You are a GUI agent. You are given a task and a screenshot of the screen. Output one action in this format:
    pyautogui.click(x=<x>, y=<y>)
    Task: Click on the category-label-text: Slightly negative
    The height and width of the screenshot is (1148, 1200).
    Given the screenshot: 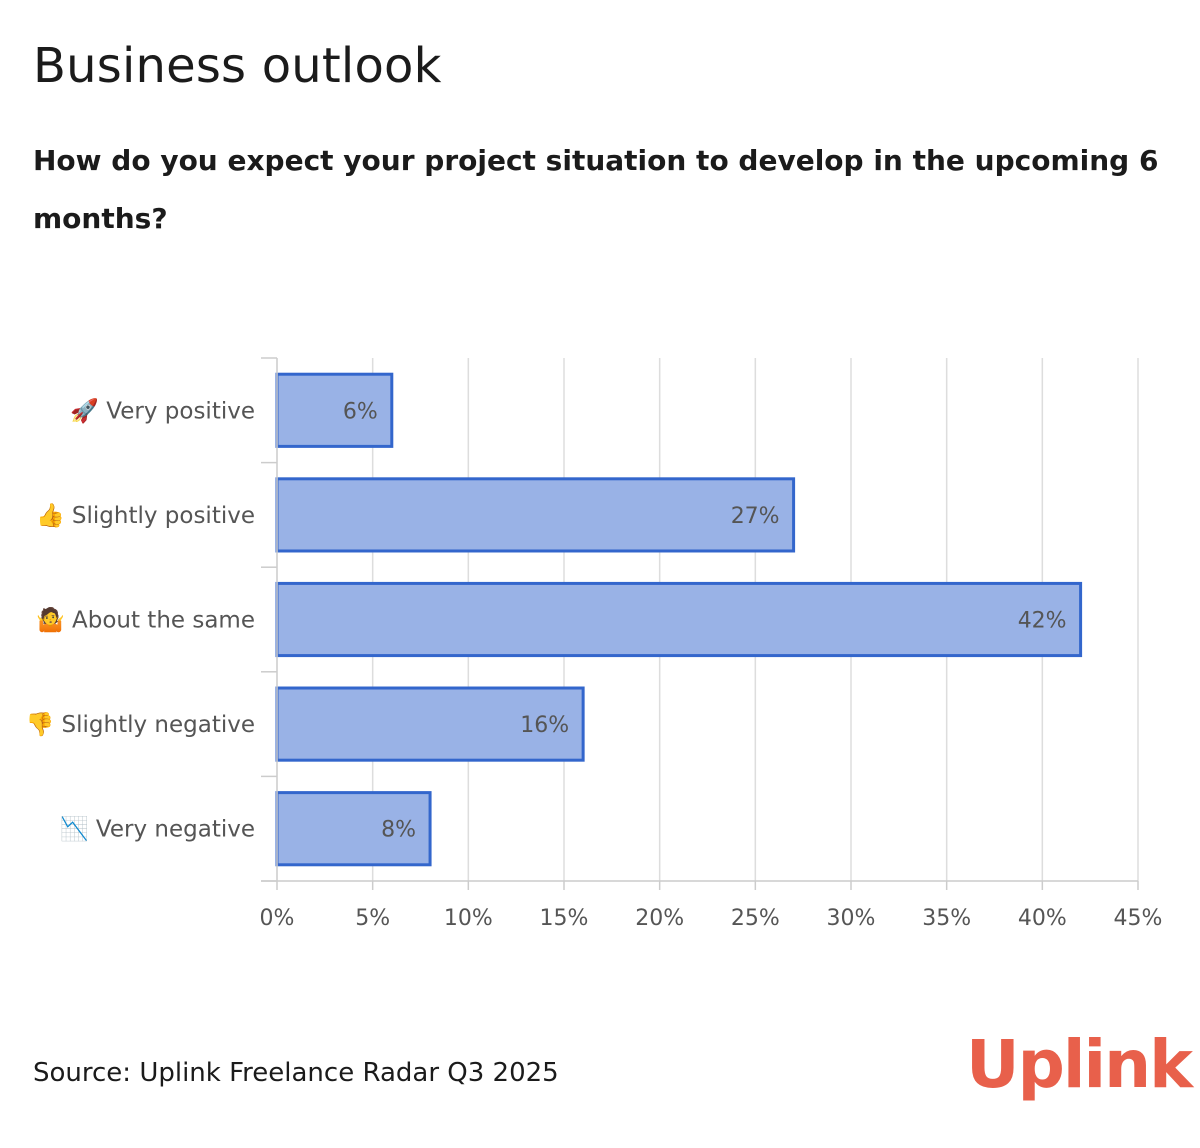 What is the action you would take?
    pyautogui.click(x=158, y=725)
    